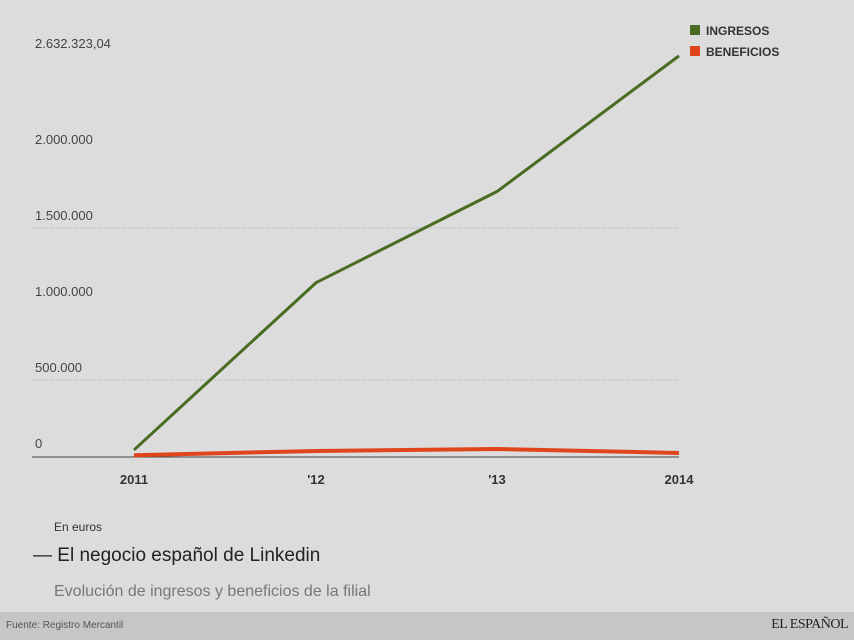 This screenshot has height=640, width=854. Describe the element at coordinates (737, 31) in the screenshot. I see `legend-label: INGRESOS` at that location.